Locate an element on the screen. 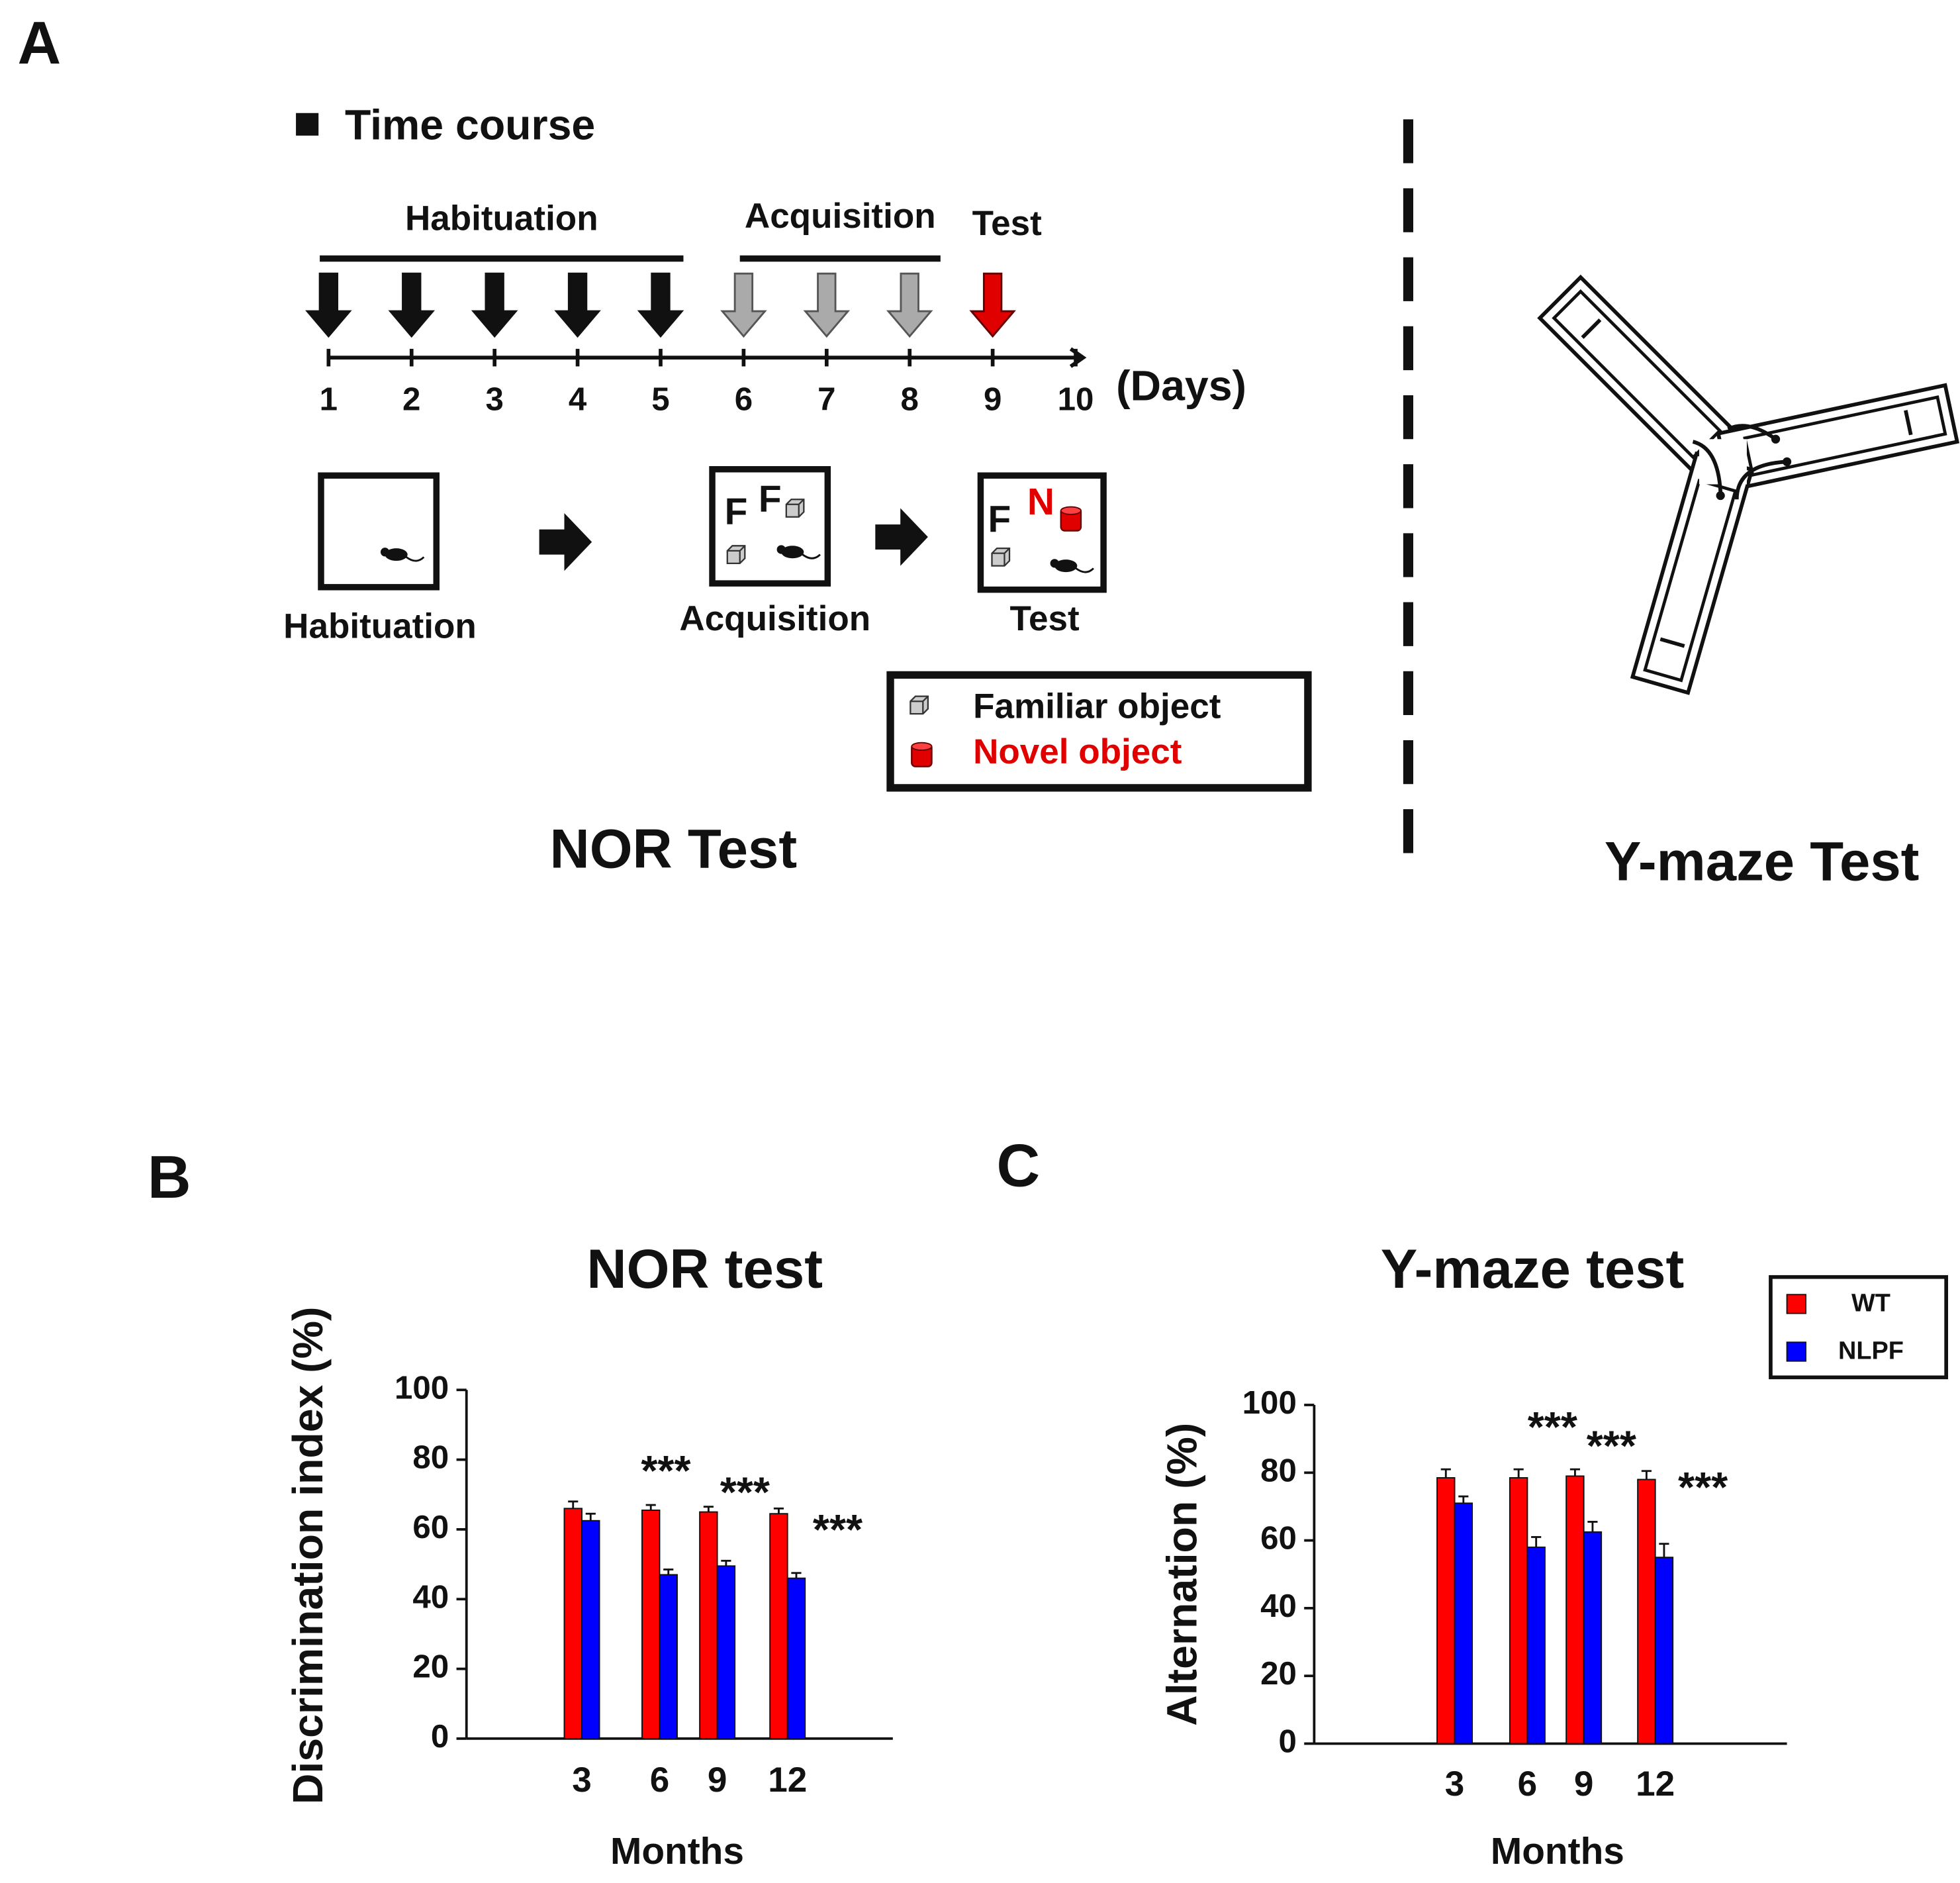 The image size is (1960, 1883). days-unit: (Days) is located at coordinates (1181, 386).